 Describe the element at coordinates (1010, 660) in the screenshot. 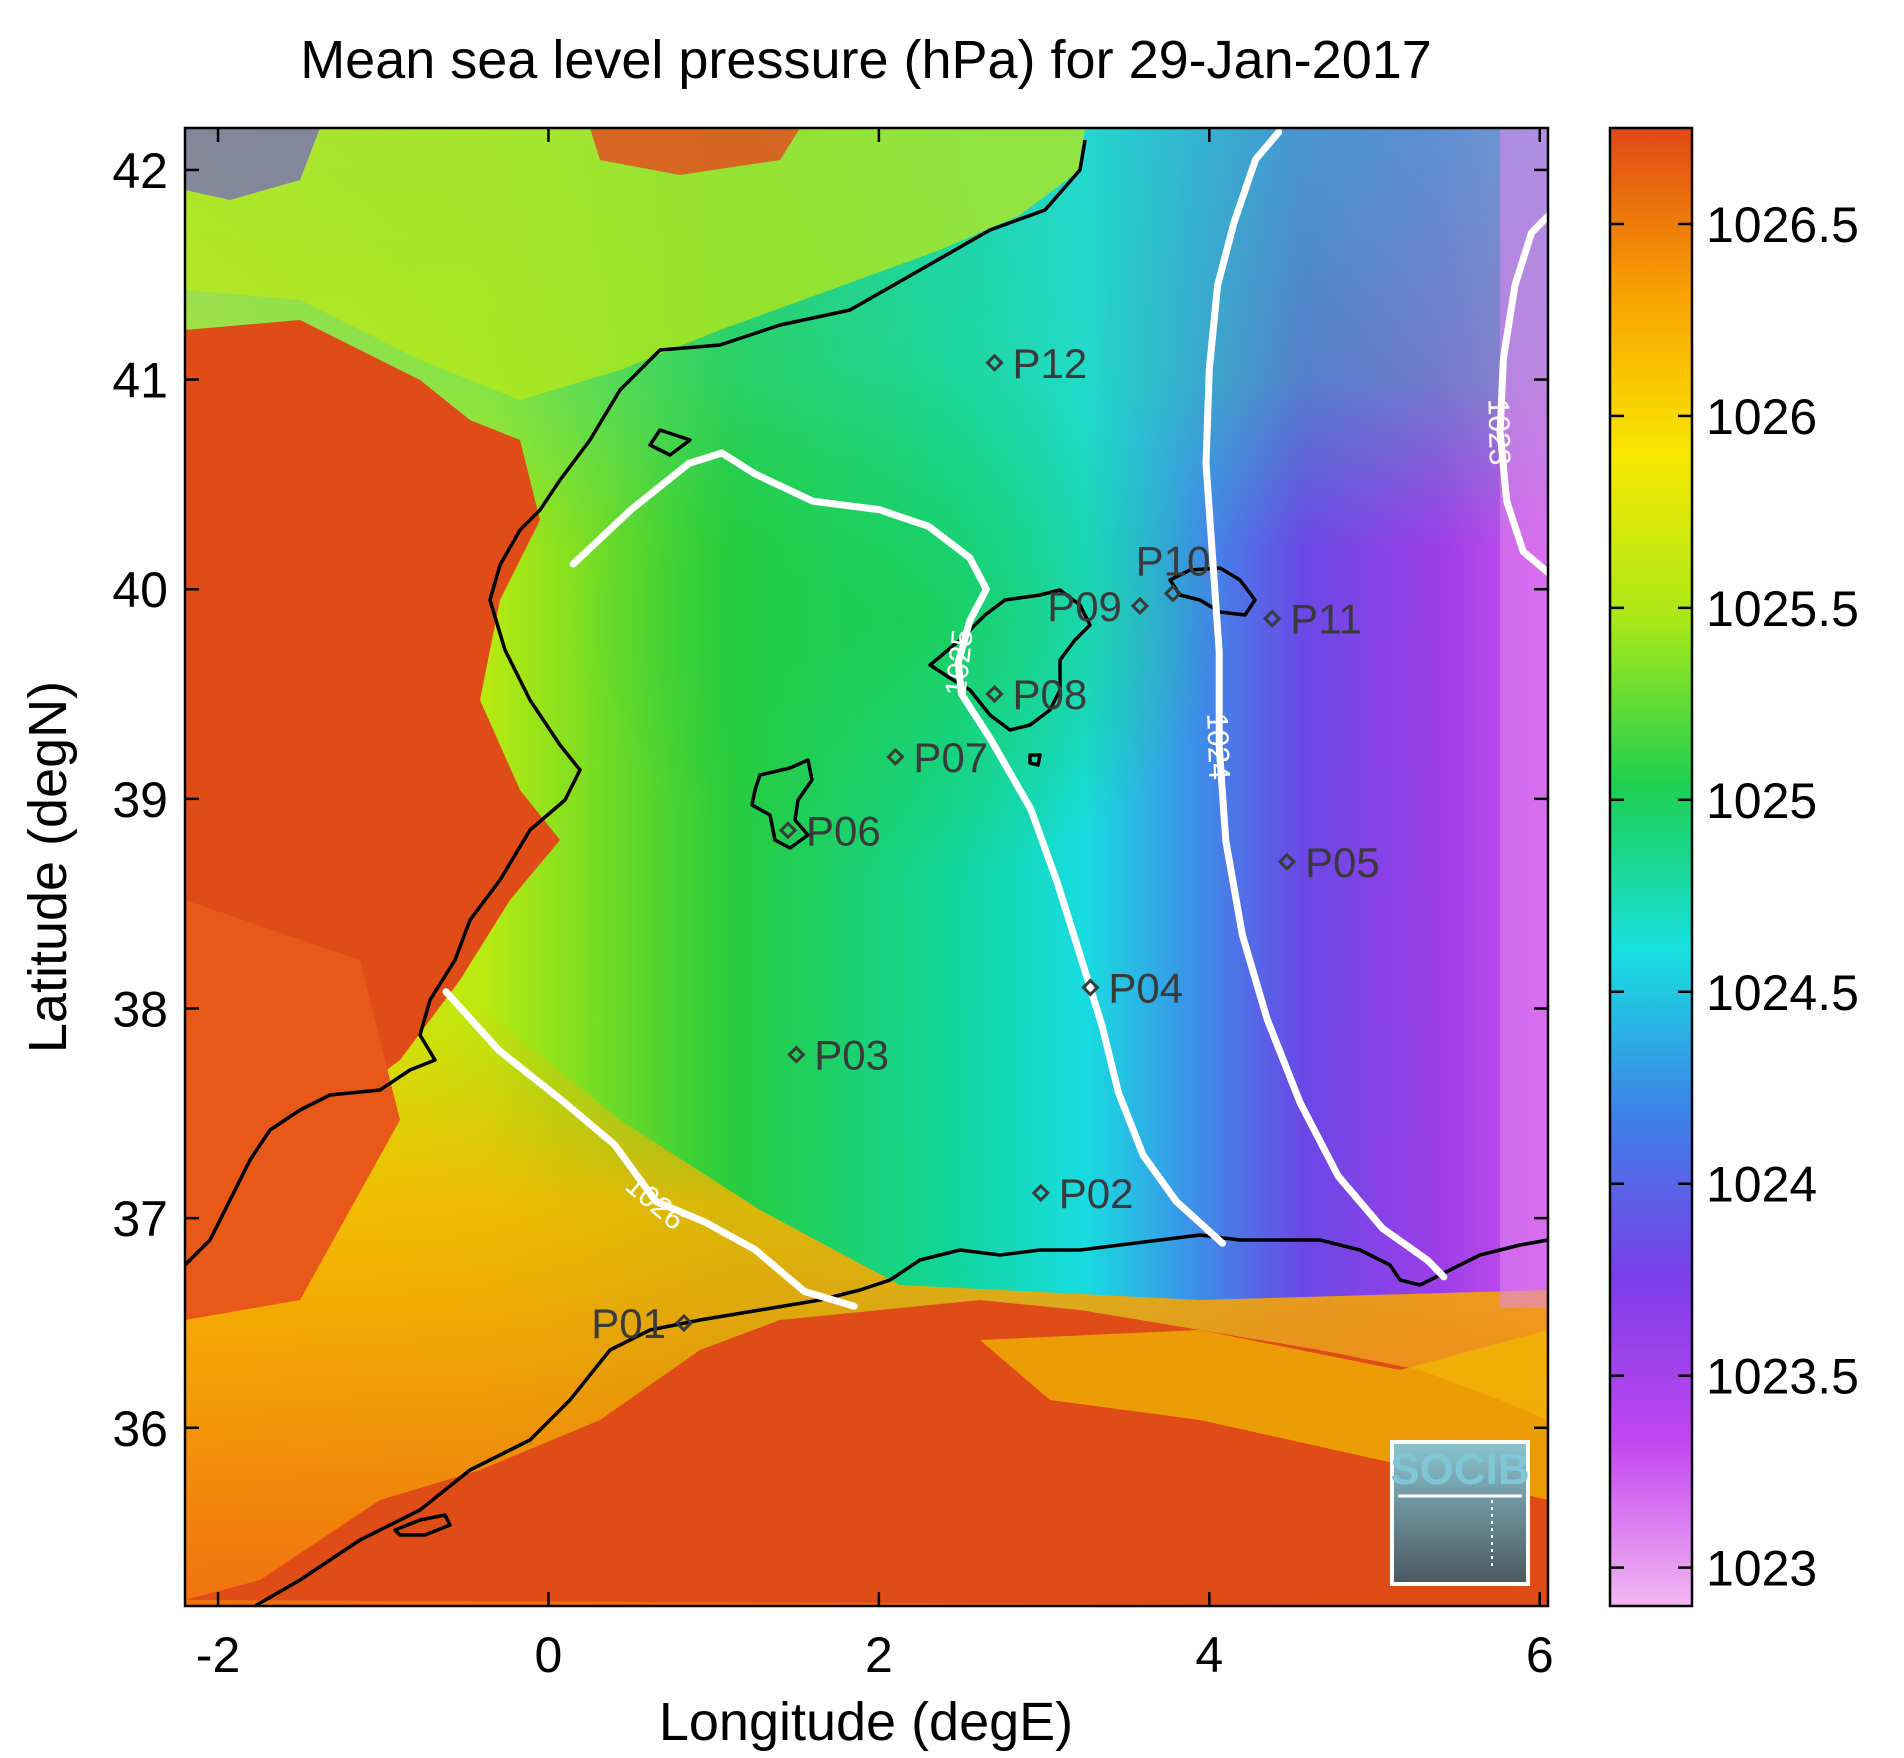

I see `mallorca-coast` at that location.